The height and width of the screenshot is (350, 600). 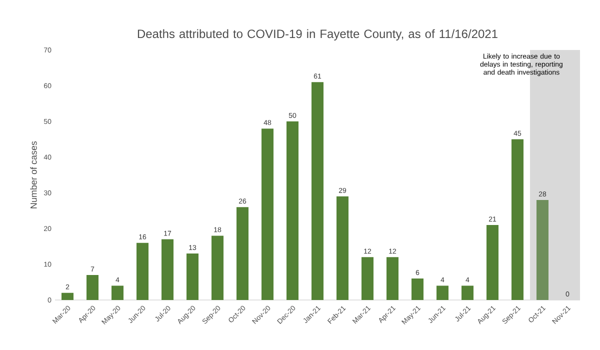 What do you see at coordinates (33, 174) in the screenshot?
I see `y-axis-title: Number of cases` at bounding box center [33, 174].